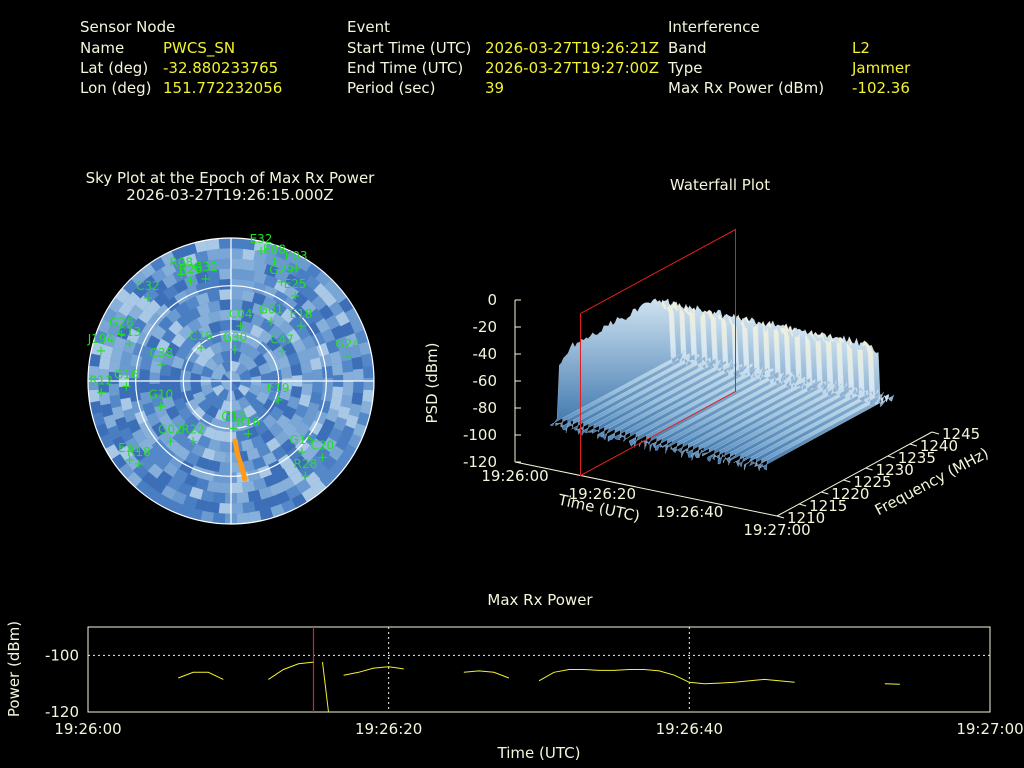 This screenshot has width=1024, height=768. I want to click on satellite-label: E31, so click(129, 448).